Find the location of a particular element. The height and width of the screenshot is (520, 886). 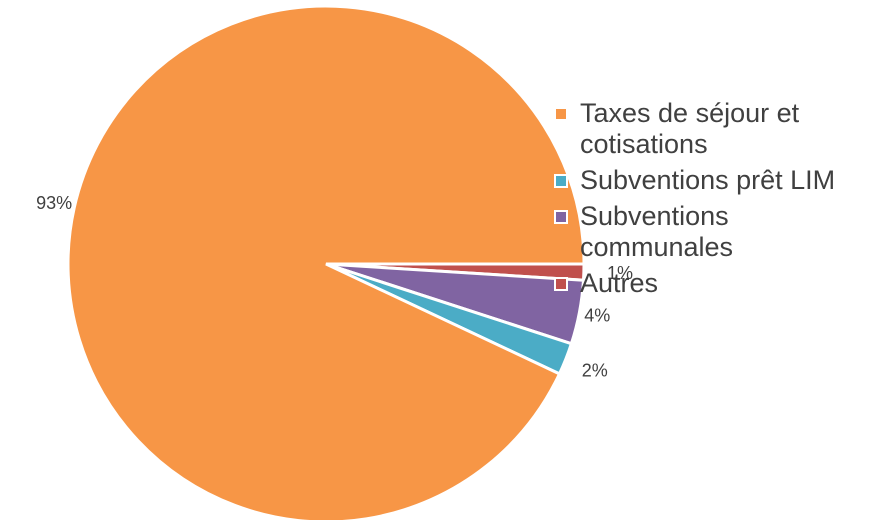

legend-swatch-taxes is located at coordinates (561, 114).